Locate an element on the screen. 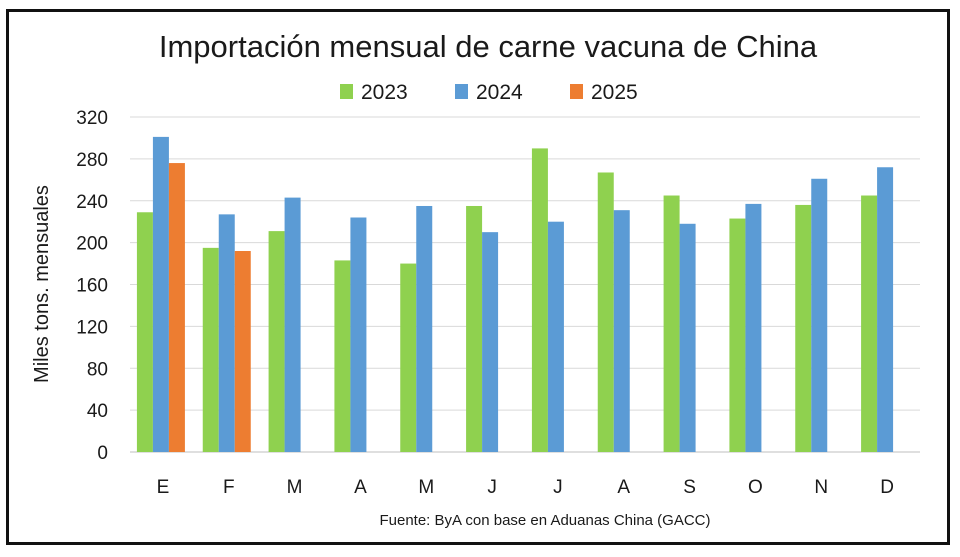 The image size is (960, 557). x-tick-label: N is located at coordinates (821, 487).